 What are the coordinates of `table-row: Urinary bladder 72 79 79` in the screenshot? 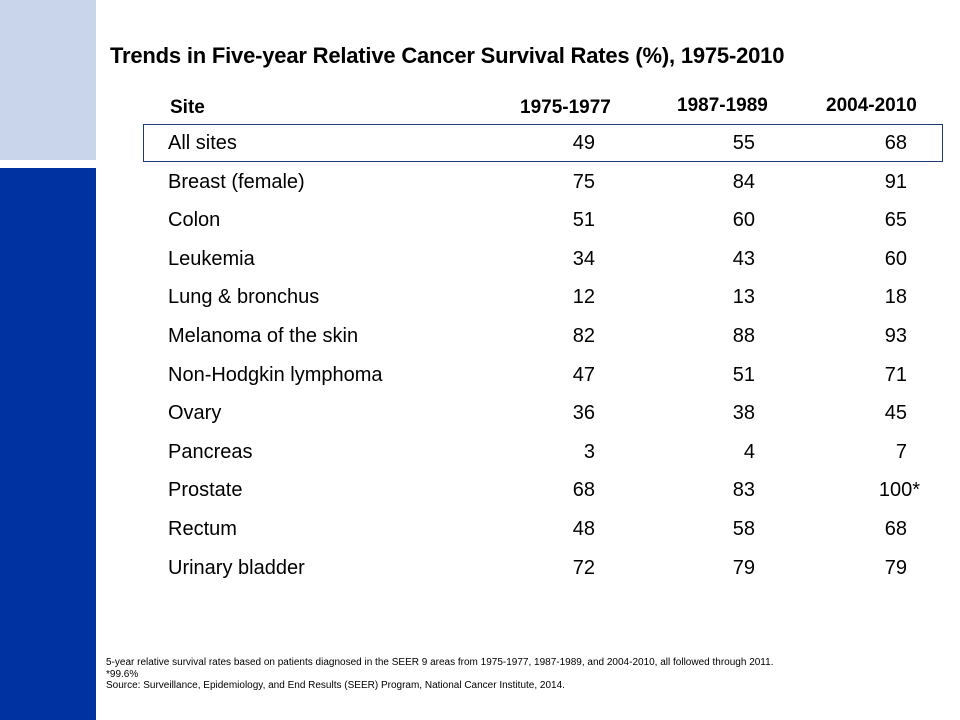 It's located at (480, 568).